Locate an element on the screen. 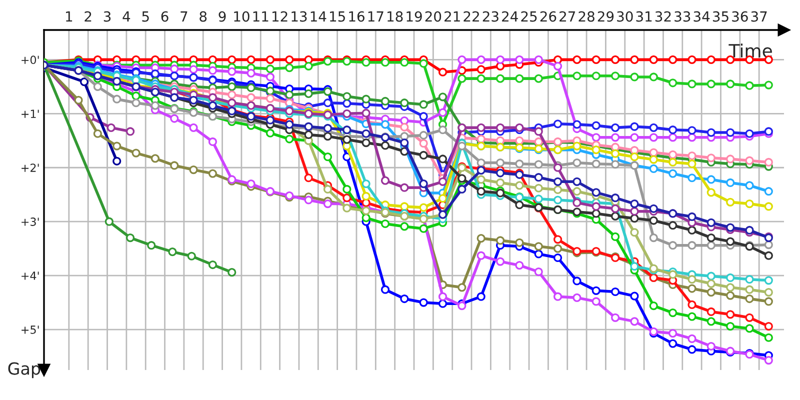 This screenshot has width=800, height=400. x-tick-label: 21 is located at coordinates (452, 16).